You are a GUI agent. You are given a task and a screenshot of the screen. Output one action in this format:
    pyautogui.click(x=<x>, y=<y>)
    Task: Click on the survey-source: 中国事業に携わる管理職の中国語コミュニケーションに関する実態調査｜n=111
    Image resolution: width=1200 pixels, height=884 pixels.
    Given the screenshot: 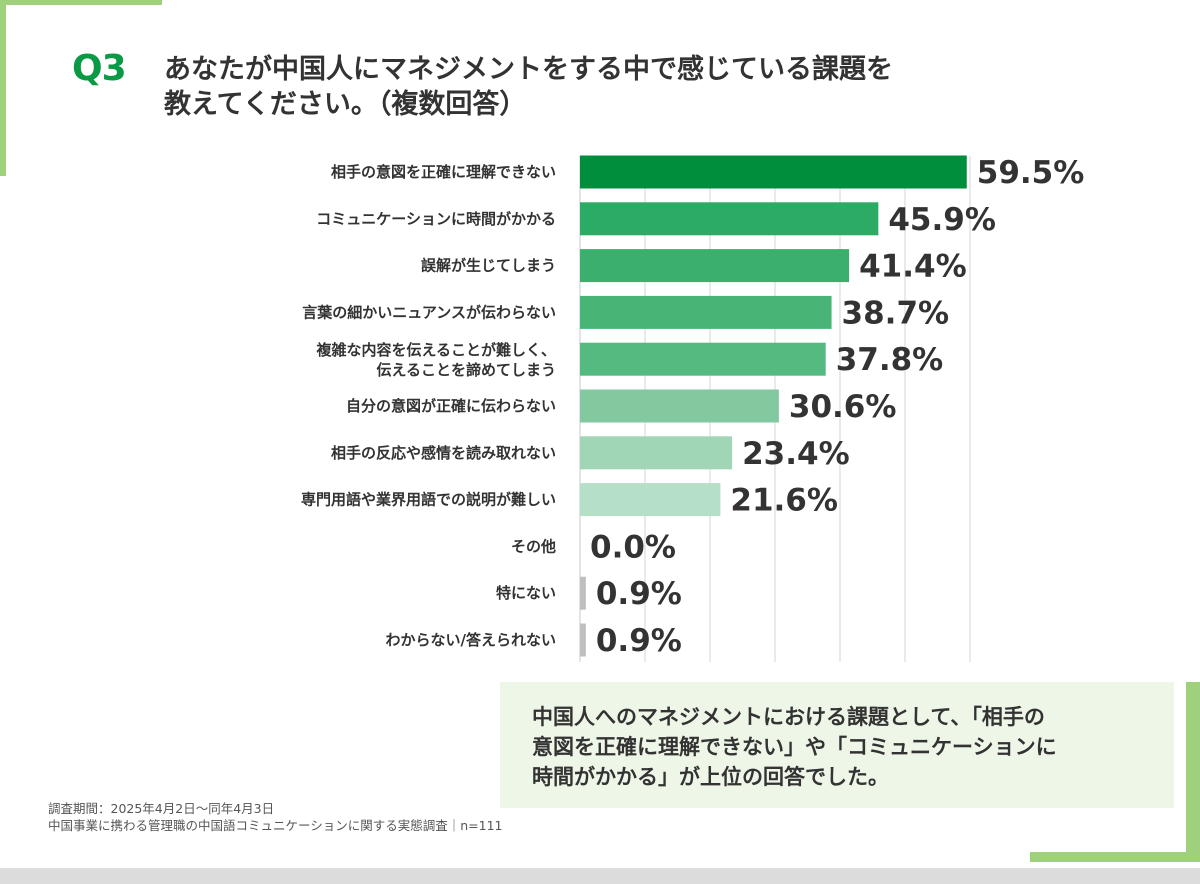 What is the action you would take?
    pyautogui.click(x=275, y=825)
    